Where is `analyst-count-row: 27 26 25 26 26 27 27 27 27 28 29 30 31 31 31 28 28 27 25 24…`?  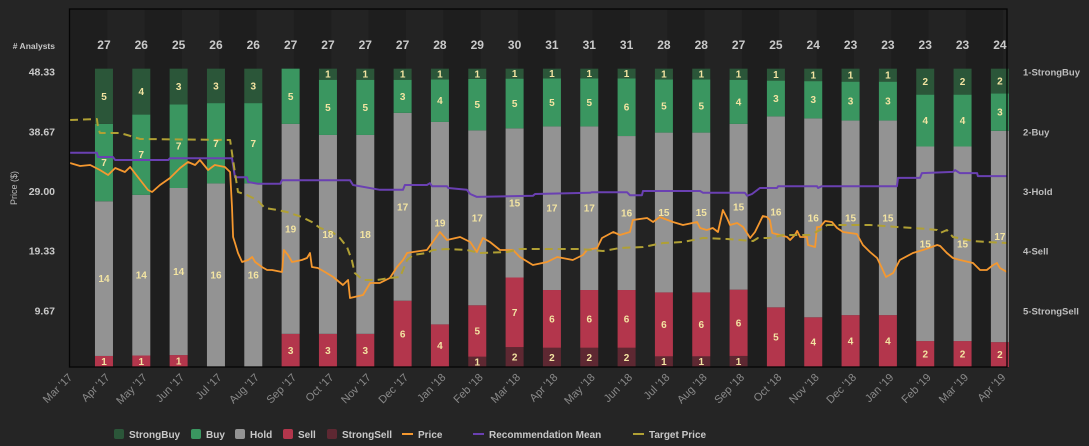 analyst-count-row: 27 26 25 26 26 27 27 27 27 28 29 30 31 31 31 28 28 27 25 24… is located at coordinates (552, 45).